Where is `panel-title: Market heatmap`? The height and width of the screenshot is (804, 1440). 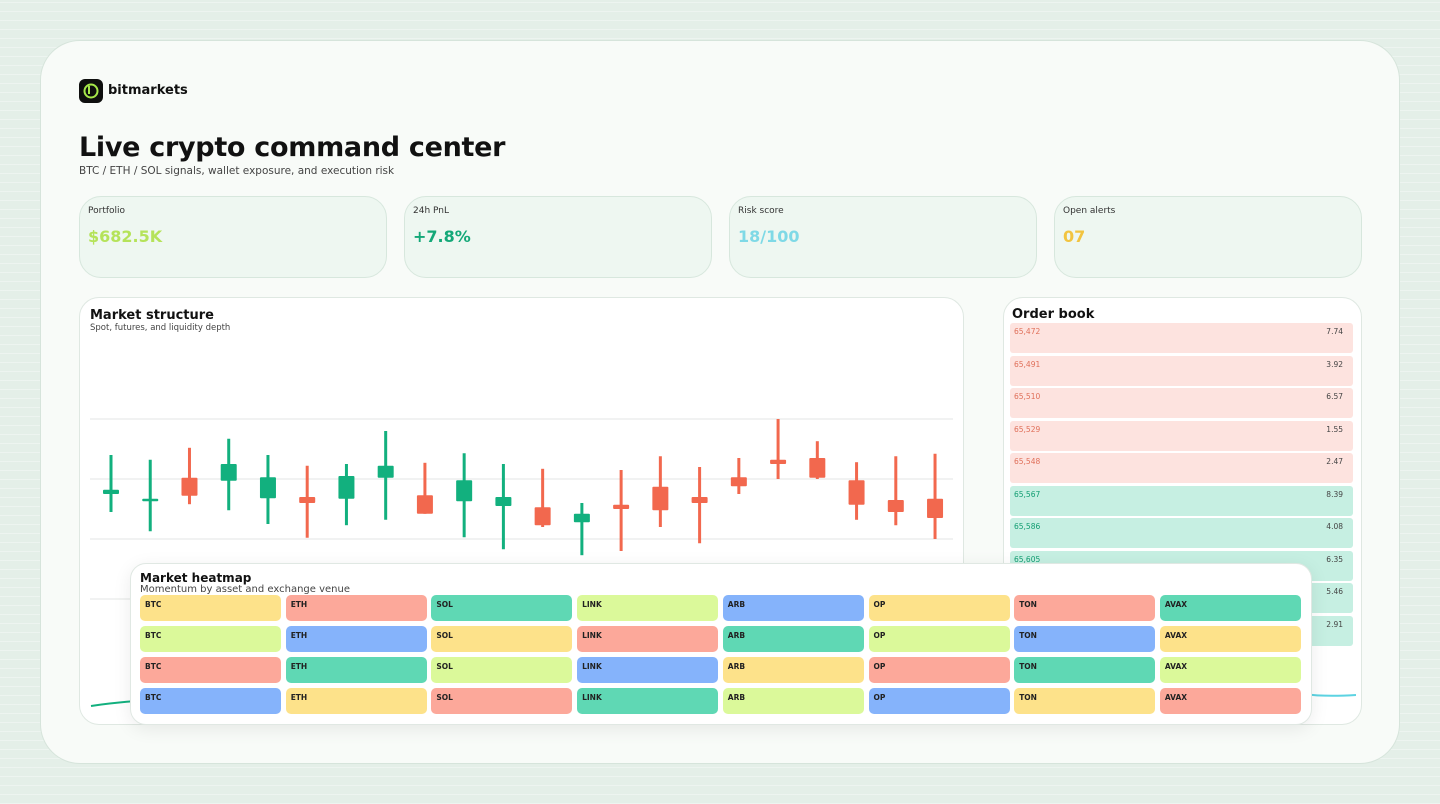
panel-title: Market heatmap is located at coordinates (196, 578).